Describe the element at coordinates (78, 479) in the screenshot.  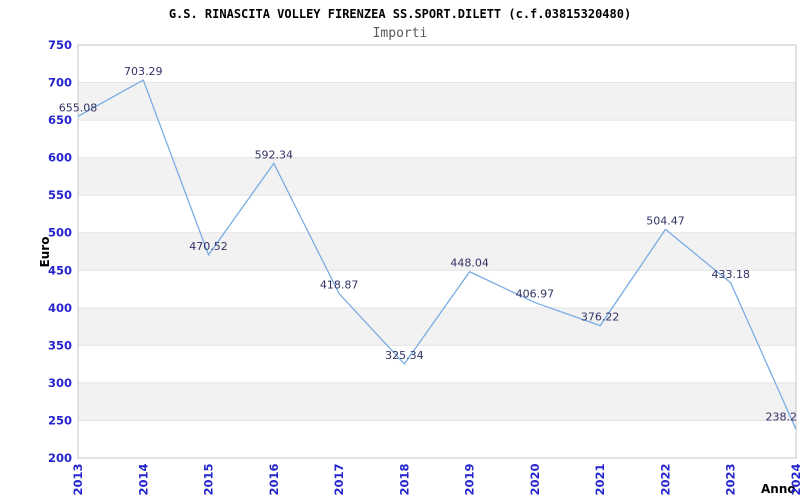
I see `x-tick-label: 2013` at that location.